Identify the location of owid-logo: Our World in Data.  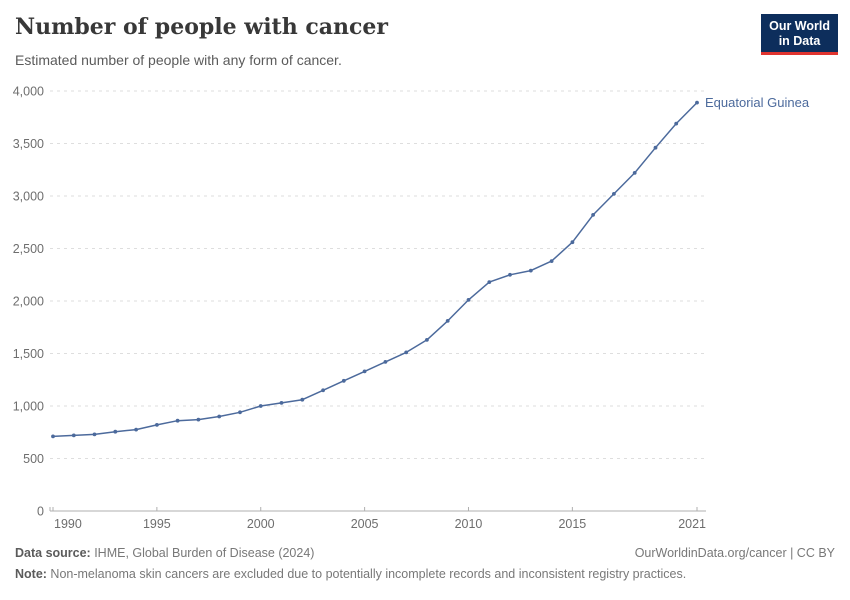
(799, 34).